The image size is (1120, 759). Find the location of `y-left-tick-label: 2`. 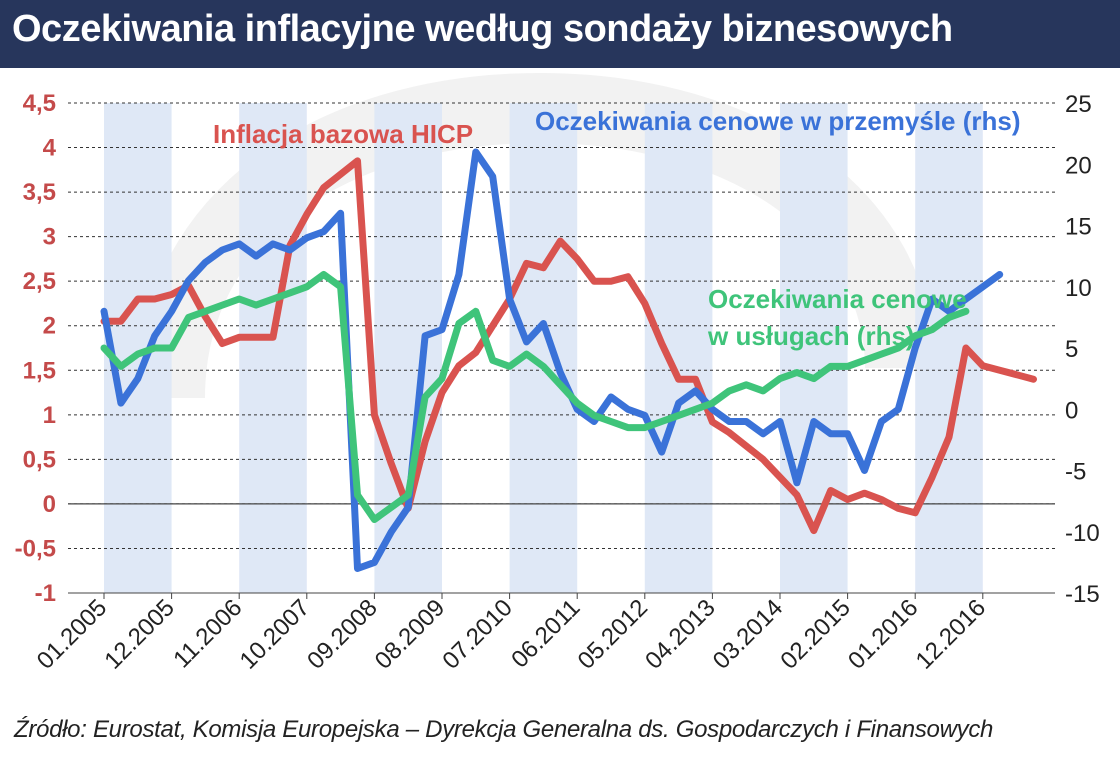

y-left-tick-label: 2 is located at coordinates (49, 326).